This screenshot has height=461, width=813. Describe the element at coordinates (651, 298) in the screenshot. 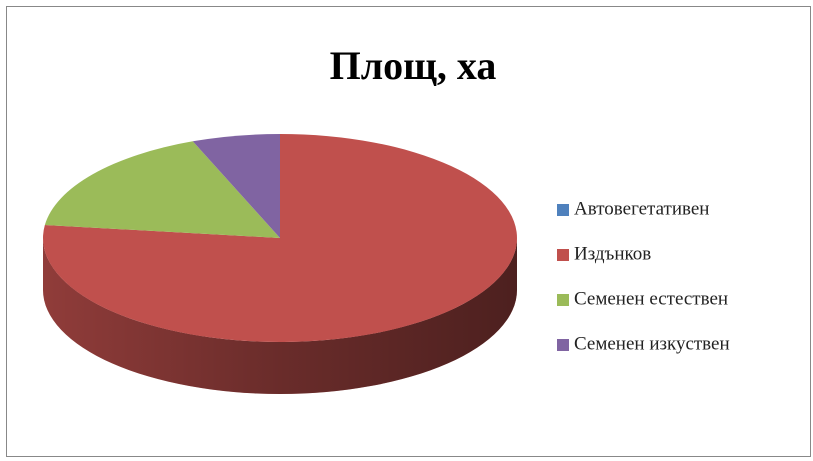

I see `legend-label: Семенен естествен` at that location.